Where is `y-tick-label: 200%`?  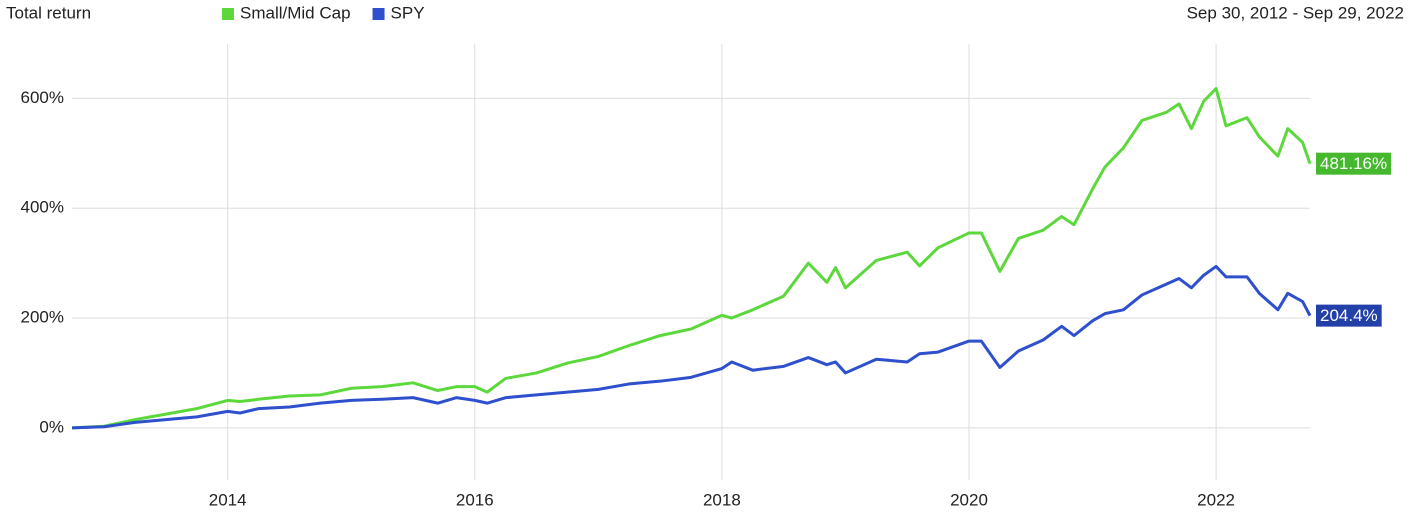 y-tick-label: 200% is located at coordinates (42, 317).